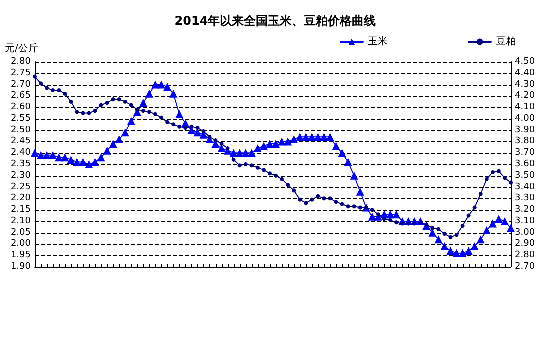 This screenshot has height=340, width=551. What do you see at coordinates (20, 187) in the screenshot?
I see `y-tick-label: 2.25` at bounding box center [20, 187].